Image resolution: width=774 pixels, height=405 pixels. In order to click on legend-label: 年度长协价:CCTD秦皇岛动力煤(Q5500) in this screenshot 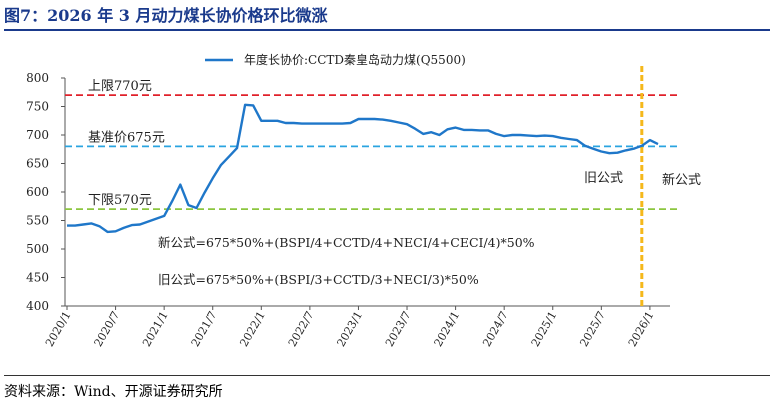, I will do `click(355, 59)`.